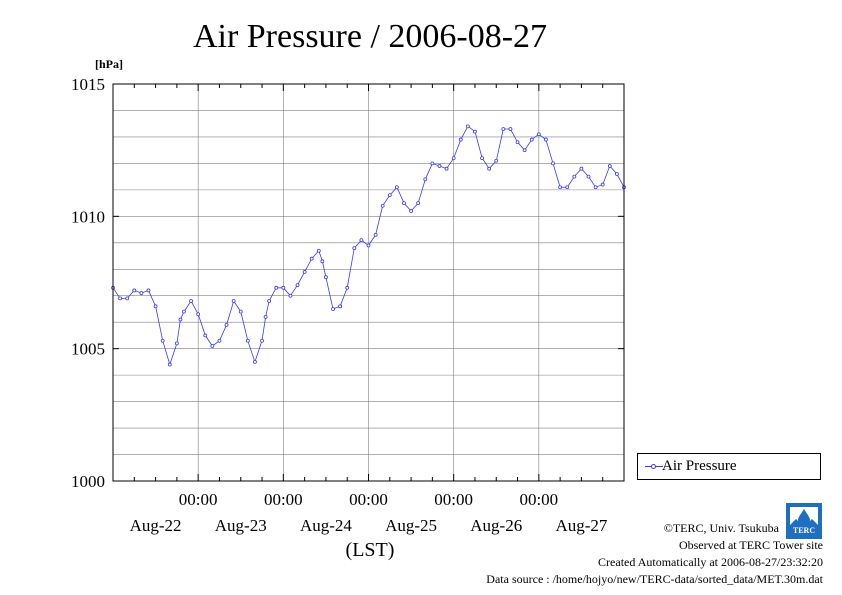 The width and height of the screenshot is (842, 595). What do you see at coordinates (804, 530) in the screenshot?
I see `logo-text: TERC` at bounding box center [804, 530].